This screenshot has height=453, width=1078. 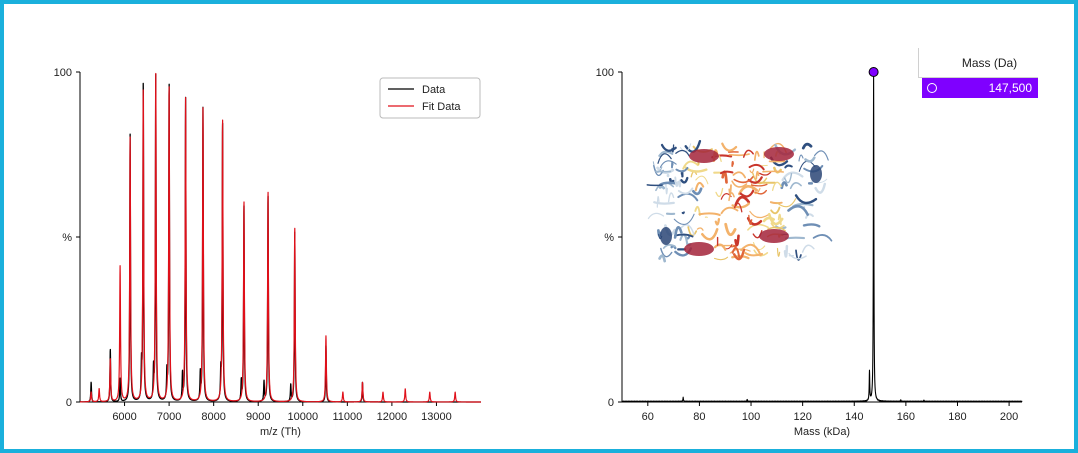 I want to click on x-tick-label: 7000, so click(x=169, y=417).